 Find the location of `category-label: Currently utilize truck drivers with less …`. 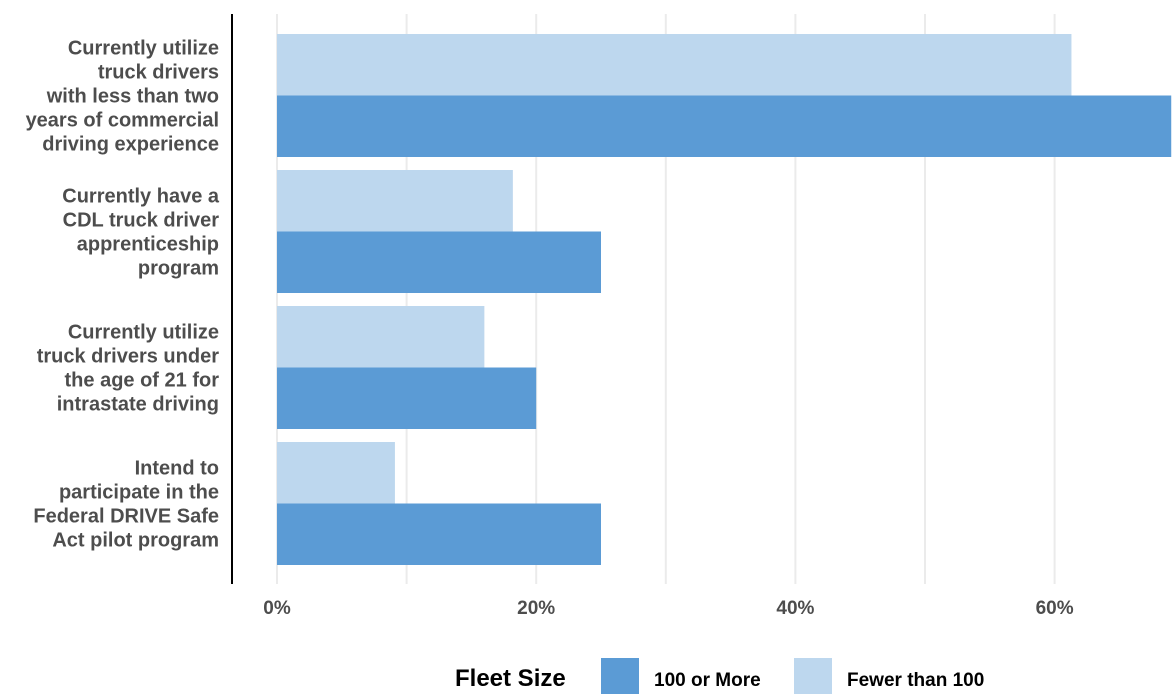

category-label: Currently utilize truck drivers with less … is located at coordinates (122, 97).